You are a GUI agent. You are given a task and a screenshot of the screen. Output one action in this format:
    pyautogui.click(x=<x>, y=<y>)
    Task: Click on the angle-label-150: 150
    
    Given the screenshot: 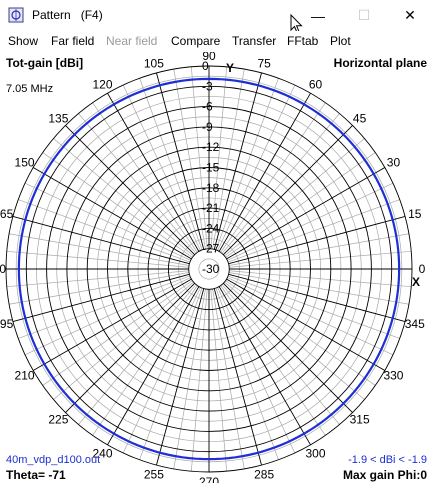 What is the action you would take?
    pyautogui.click(x=25, y=163)
    